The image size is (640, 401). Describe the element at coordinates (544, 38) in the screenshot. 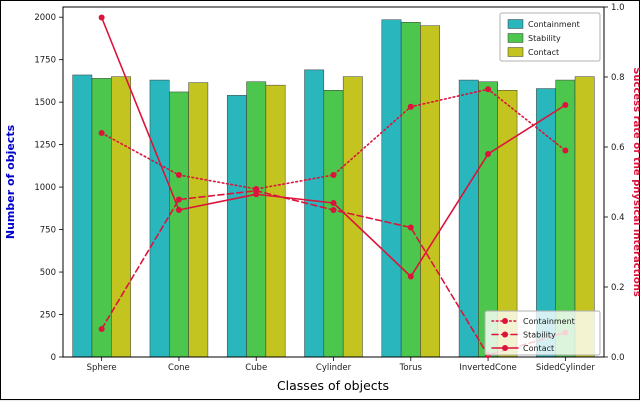

I see `legend-bars-label: Stability` at that location.